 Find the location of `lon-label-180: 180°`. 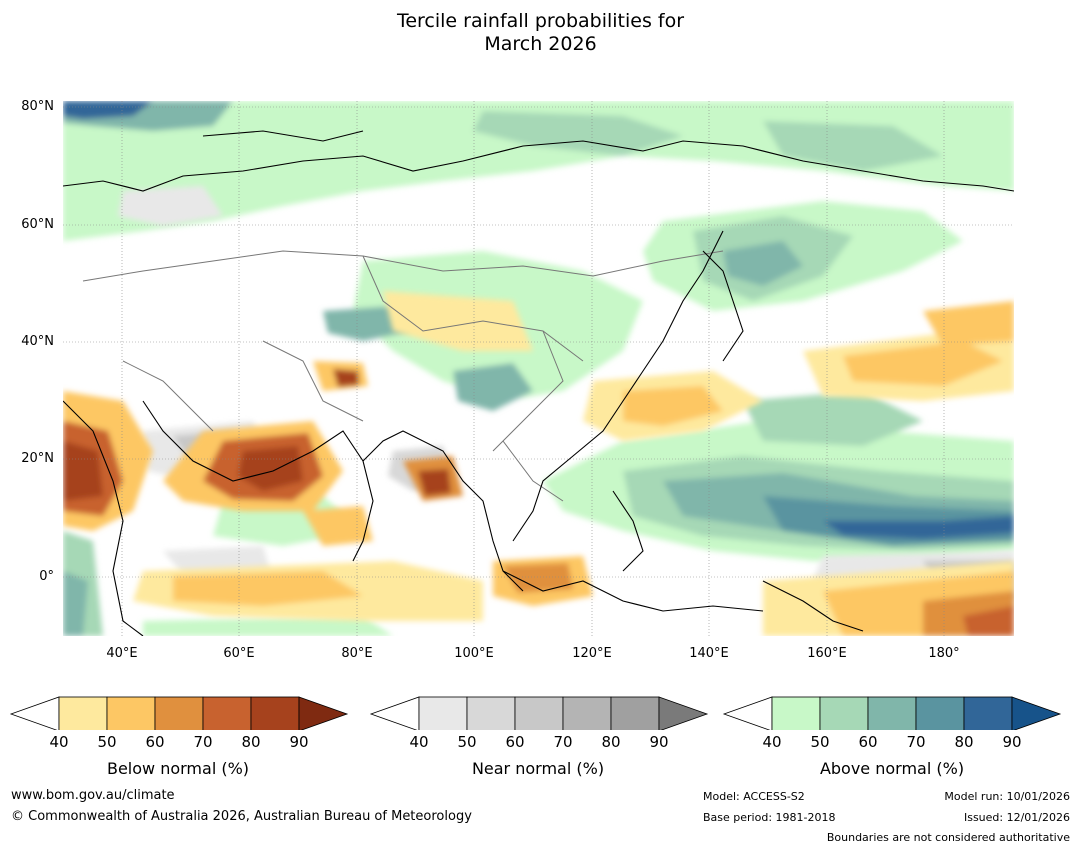

lon-label-180: 180° is located at coordinates (944, 653).